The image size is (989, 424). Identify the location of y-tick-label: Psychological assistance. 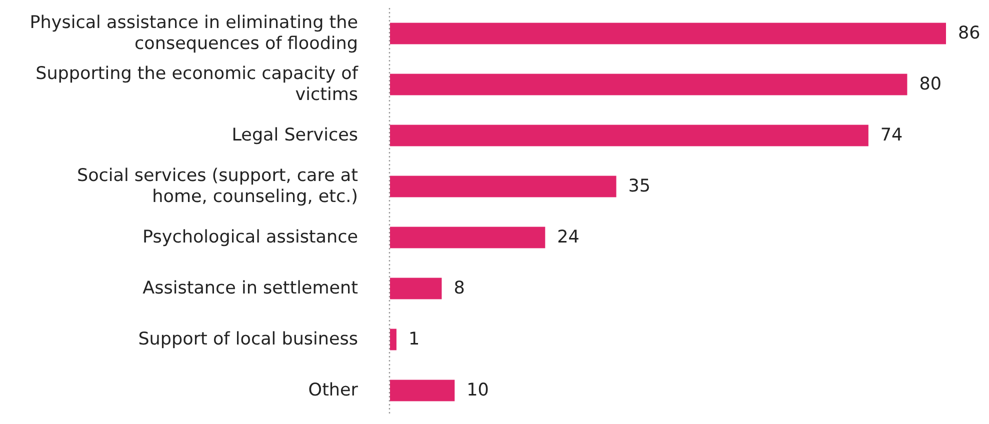
(250, 237).